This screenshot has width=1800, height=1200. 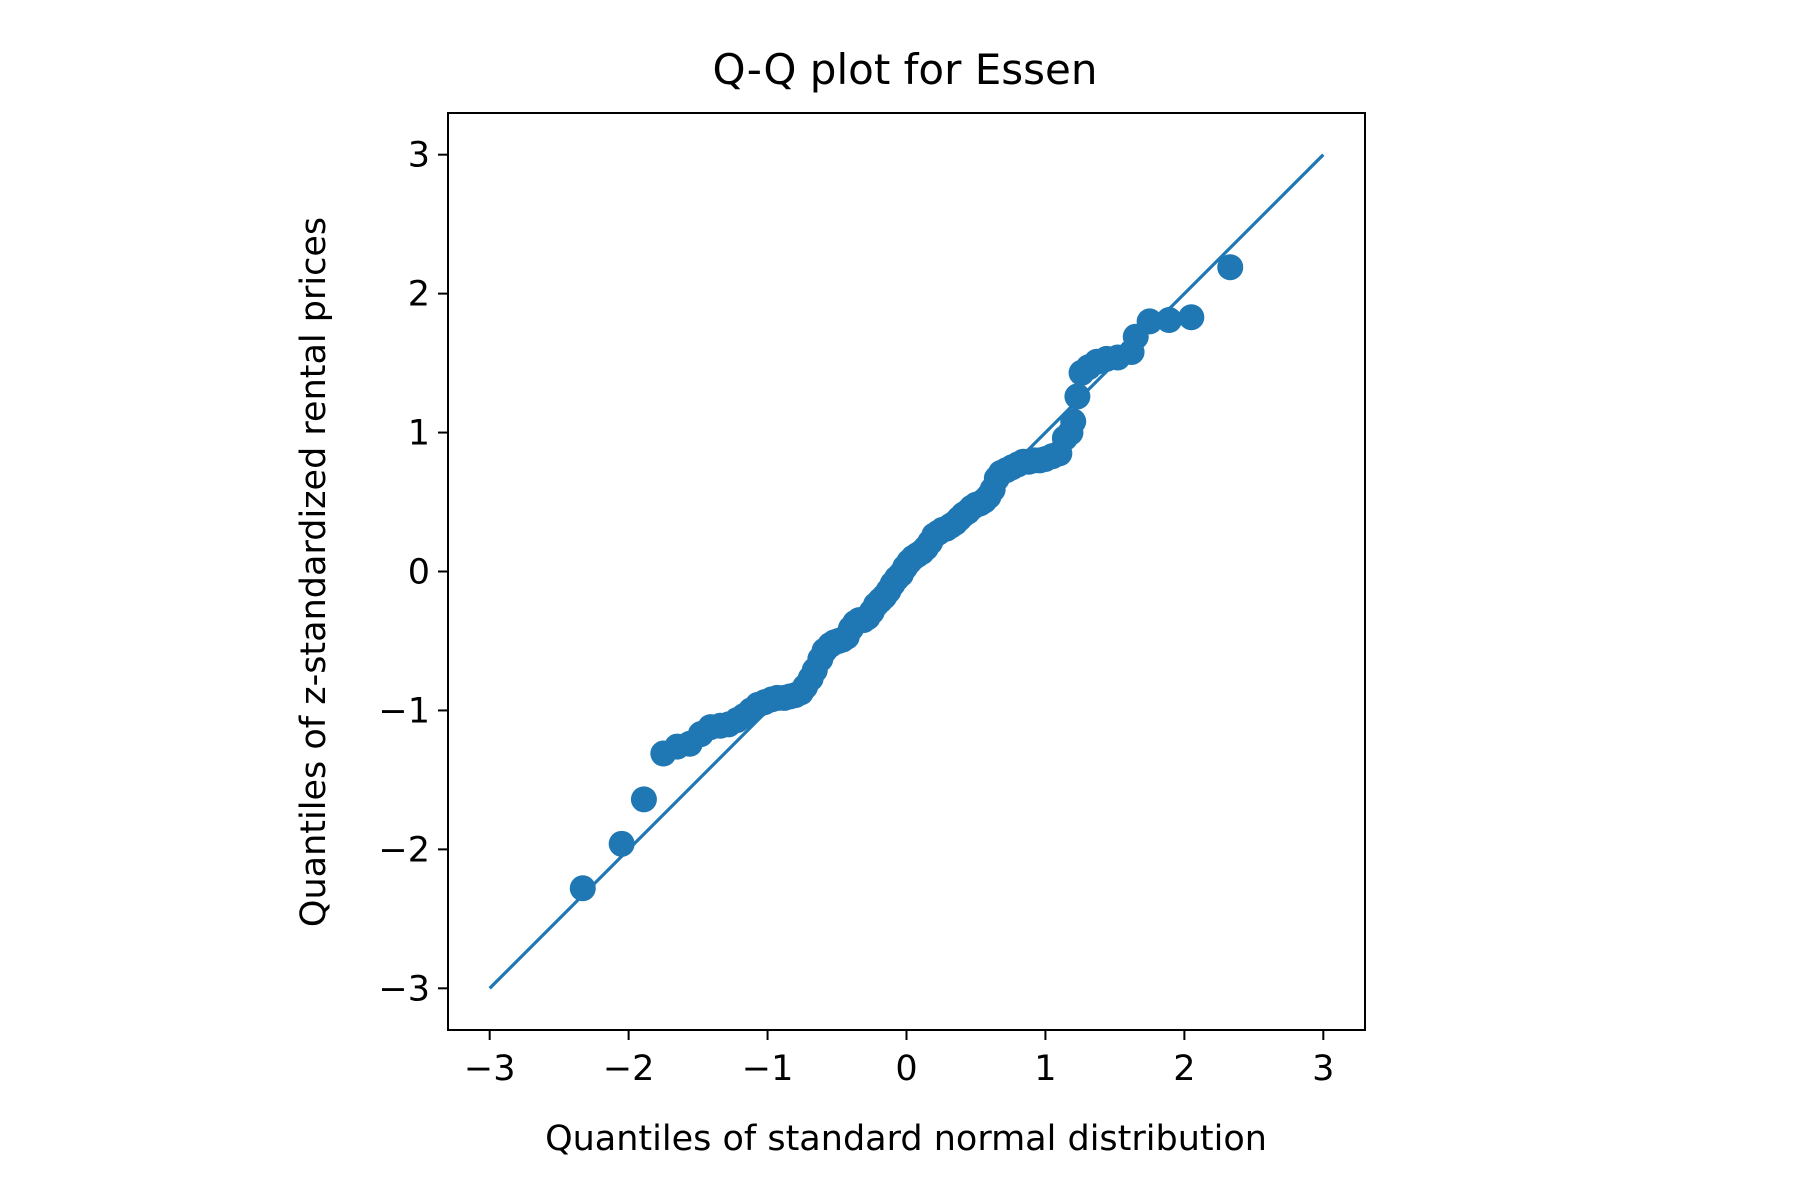 What do you see at coordinates (419, 156) in the screenshot?
I see `y-tick-label: 3` at bounding box center [419, 156].